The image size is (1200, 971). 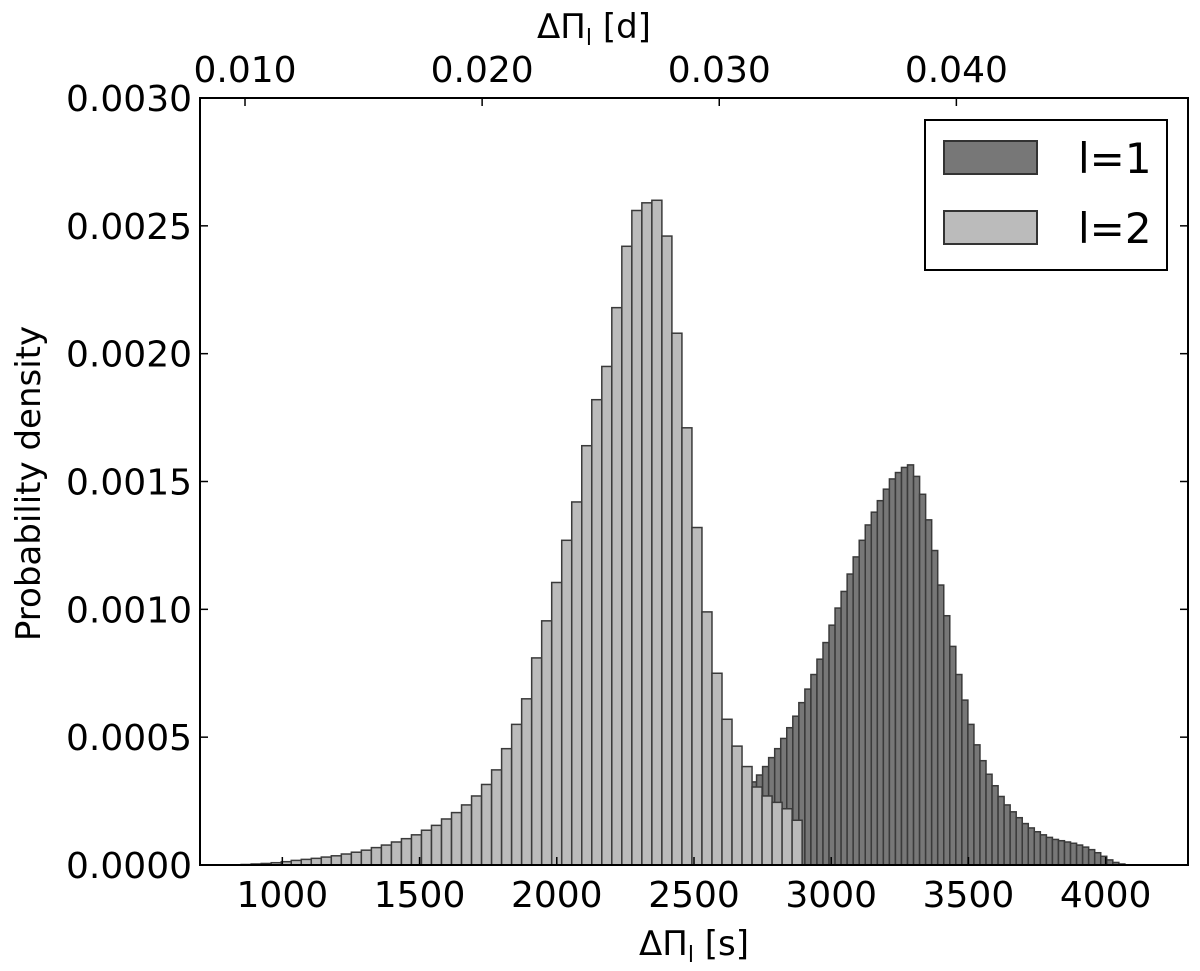 I want to click on x-tick-label: 2500, so click(x=694, y=895).